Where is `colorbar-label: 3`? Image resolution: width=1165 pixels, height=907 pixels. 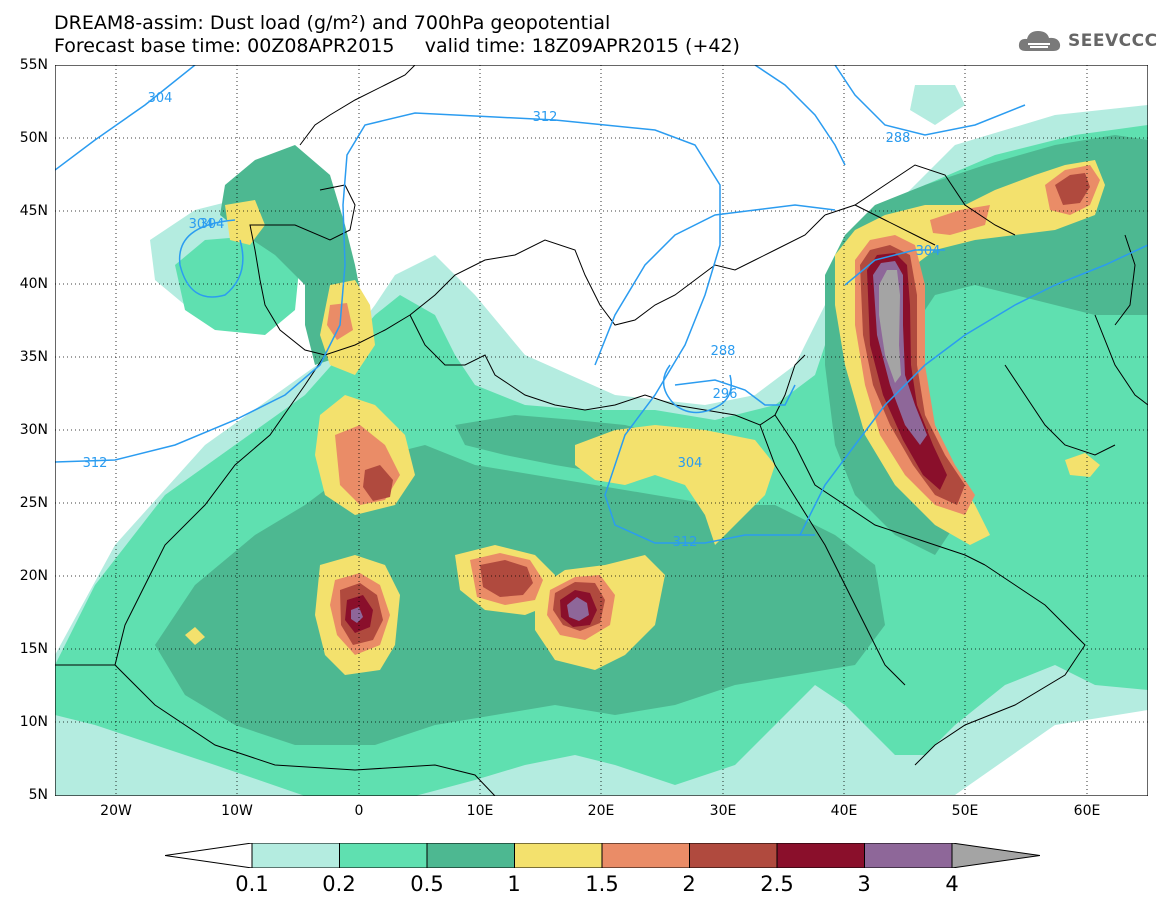
colorbar-label: 3 is located at coordinates (864, 884).